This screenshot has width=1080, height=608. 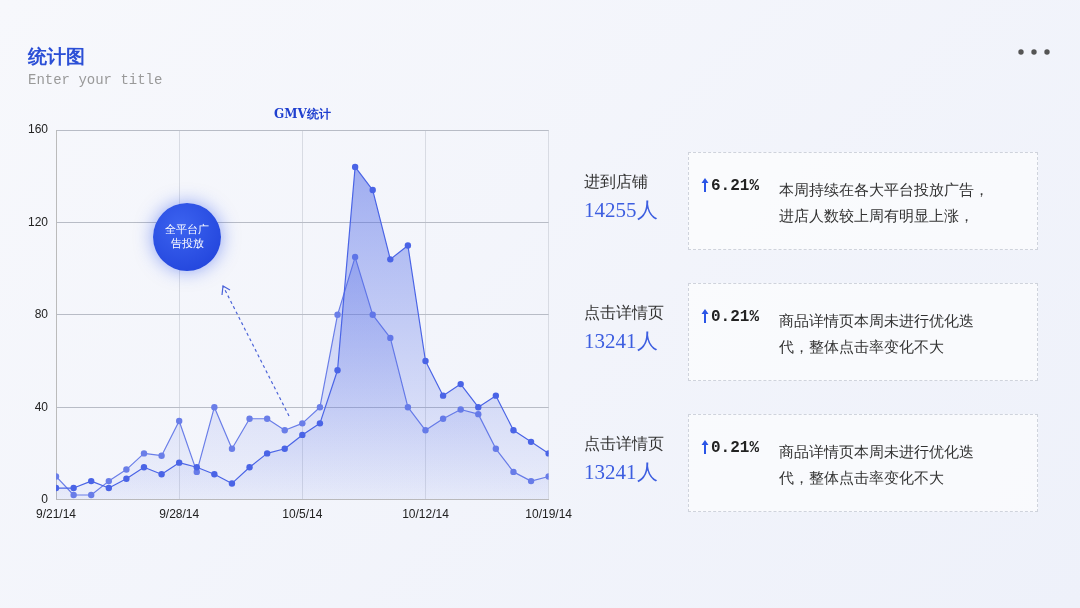 I want to click on text: 14255人, so click(x=621, y=210).